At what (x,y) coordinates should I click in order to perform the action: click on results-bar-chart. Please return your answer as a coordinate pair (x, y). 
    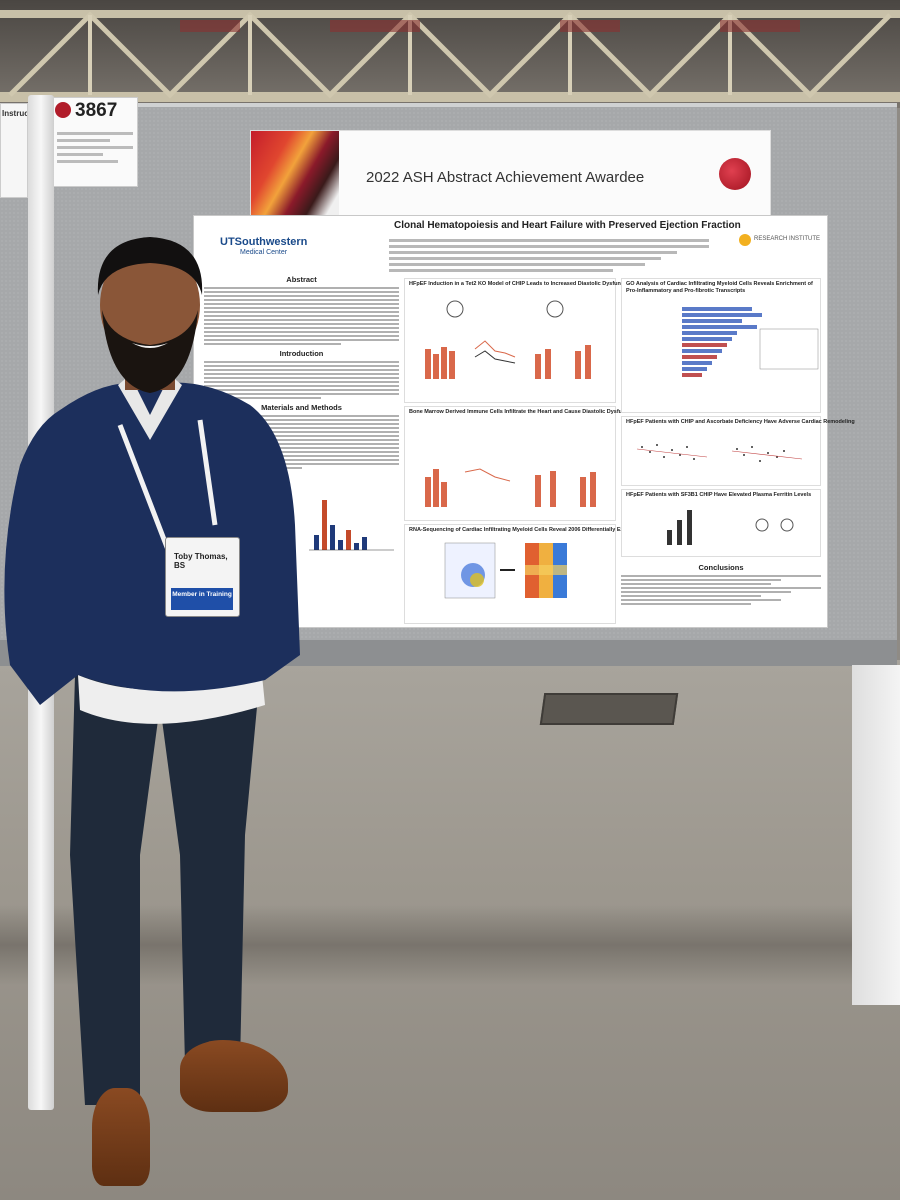
    Looking at the image, I should click on (351, 525).